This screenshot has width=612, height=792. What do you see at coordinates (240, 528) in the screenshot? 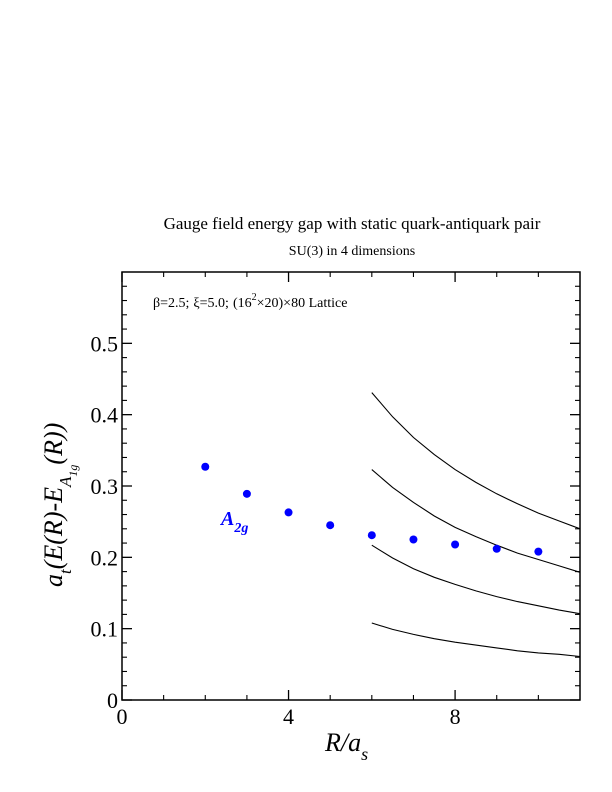
I see `series-label-sub: 2g` at bounding box center [240, 528].